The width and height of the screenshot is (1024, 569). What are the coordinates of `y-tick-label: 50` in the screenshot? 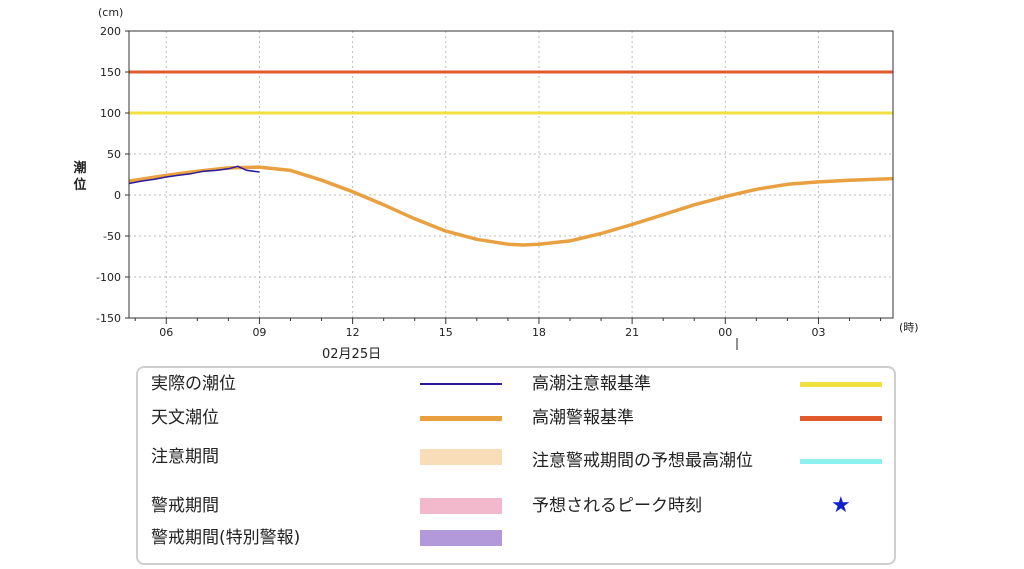 It's located at (114, 154).